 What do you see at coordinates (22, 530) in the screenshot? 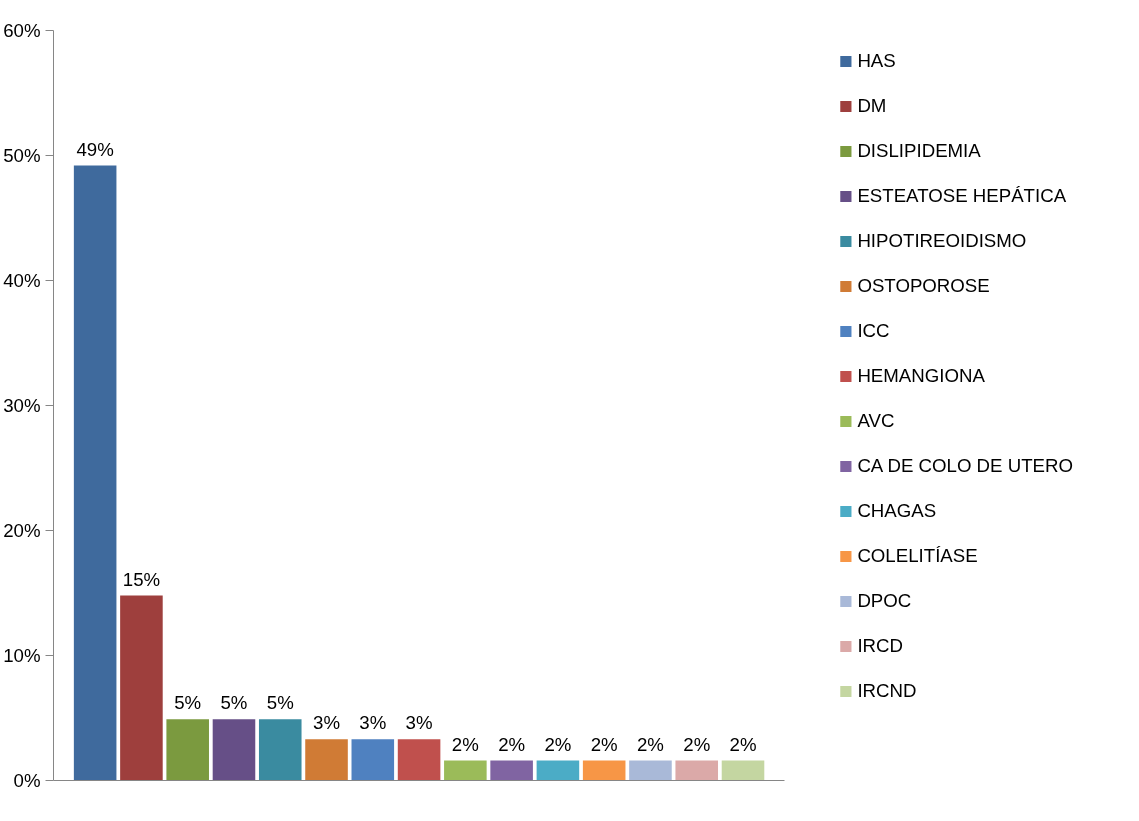
I see `y-tick-label: 20%` at bounding box center [22, 530].